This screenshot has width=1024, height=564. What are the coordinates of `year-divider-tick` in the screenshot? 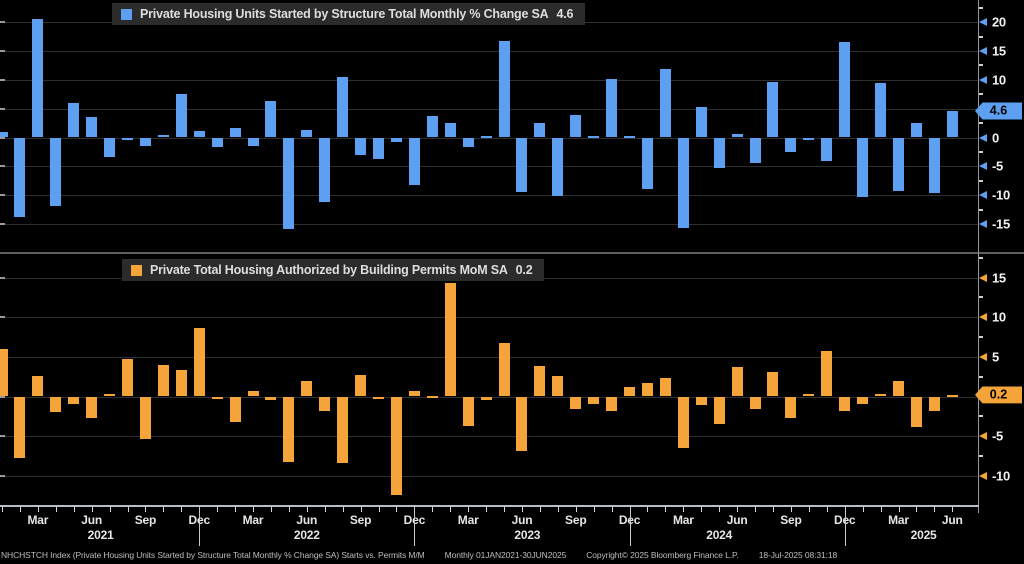 It's located at (200, 526).